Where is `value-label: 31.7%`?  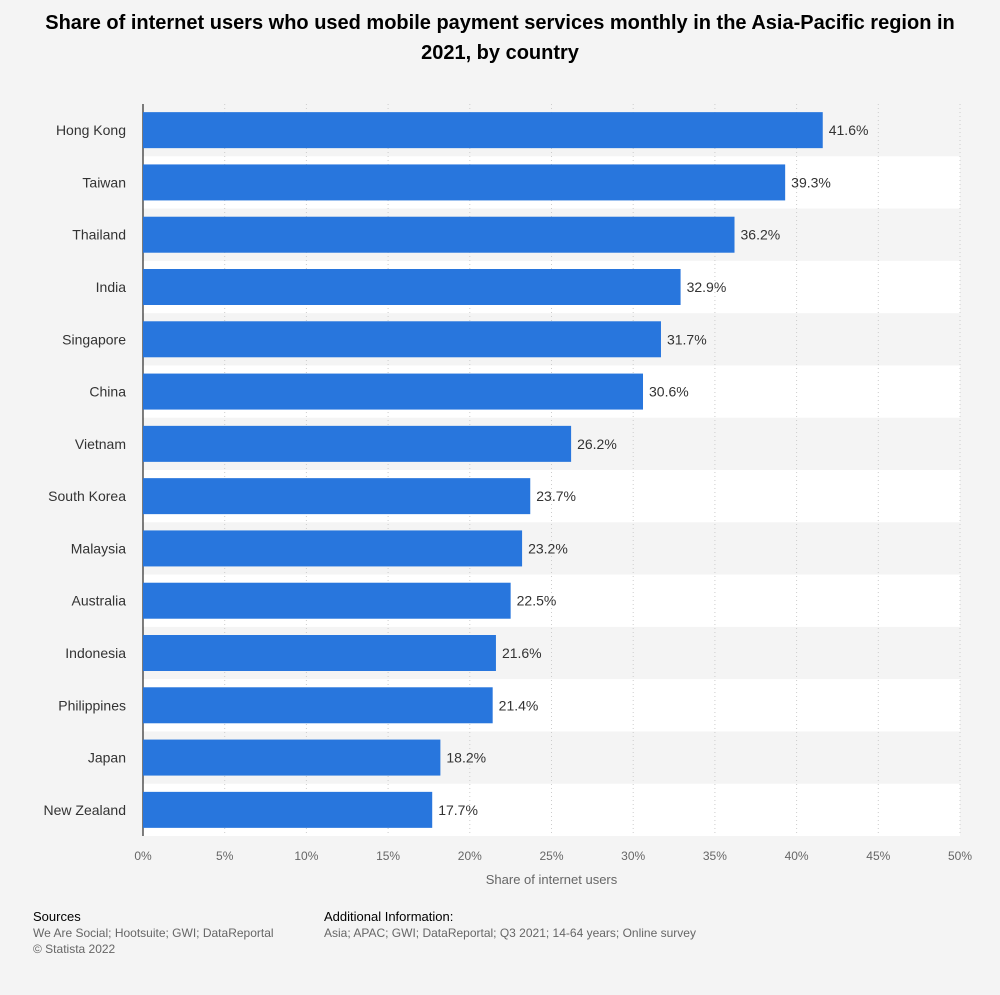 value-label: 31.7% is located at coordinates (687, 339).